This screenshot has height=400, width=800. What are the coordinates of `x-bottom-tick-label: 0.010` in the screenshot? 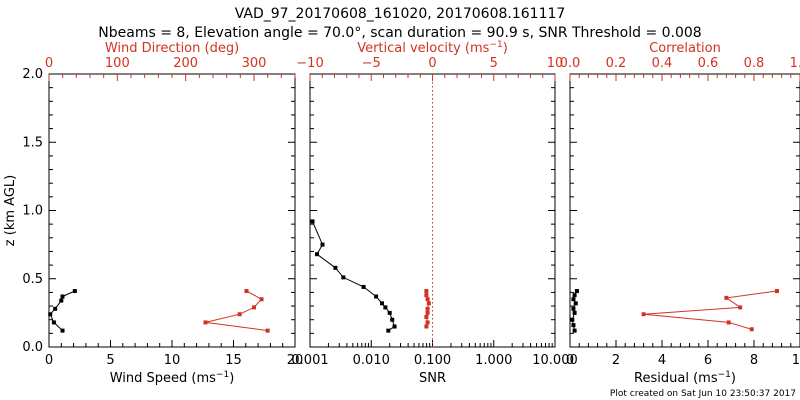 It's located at (371, 360).